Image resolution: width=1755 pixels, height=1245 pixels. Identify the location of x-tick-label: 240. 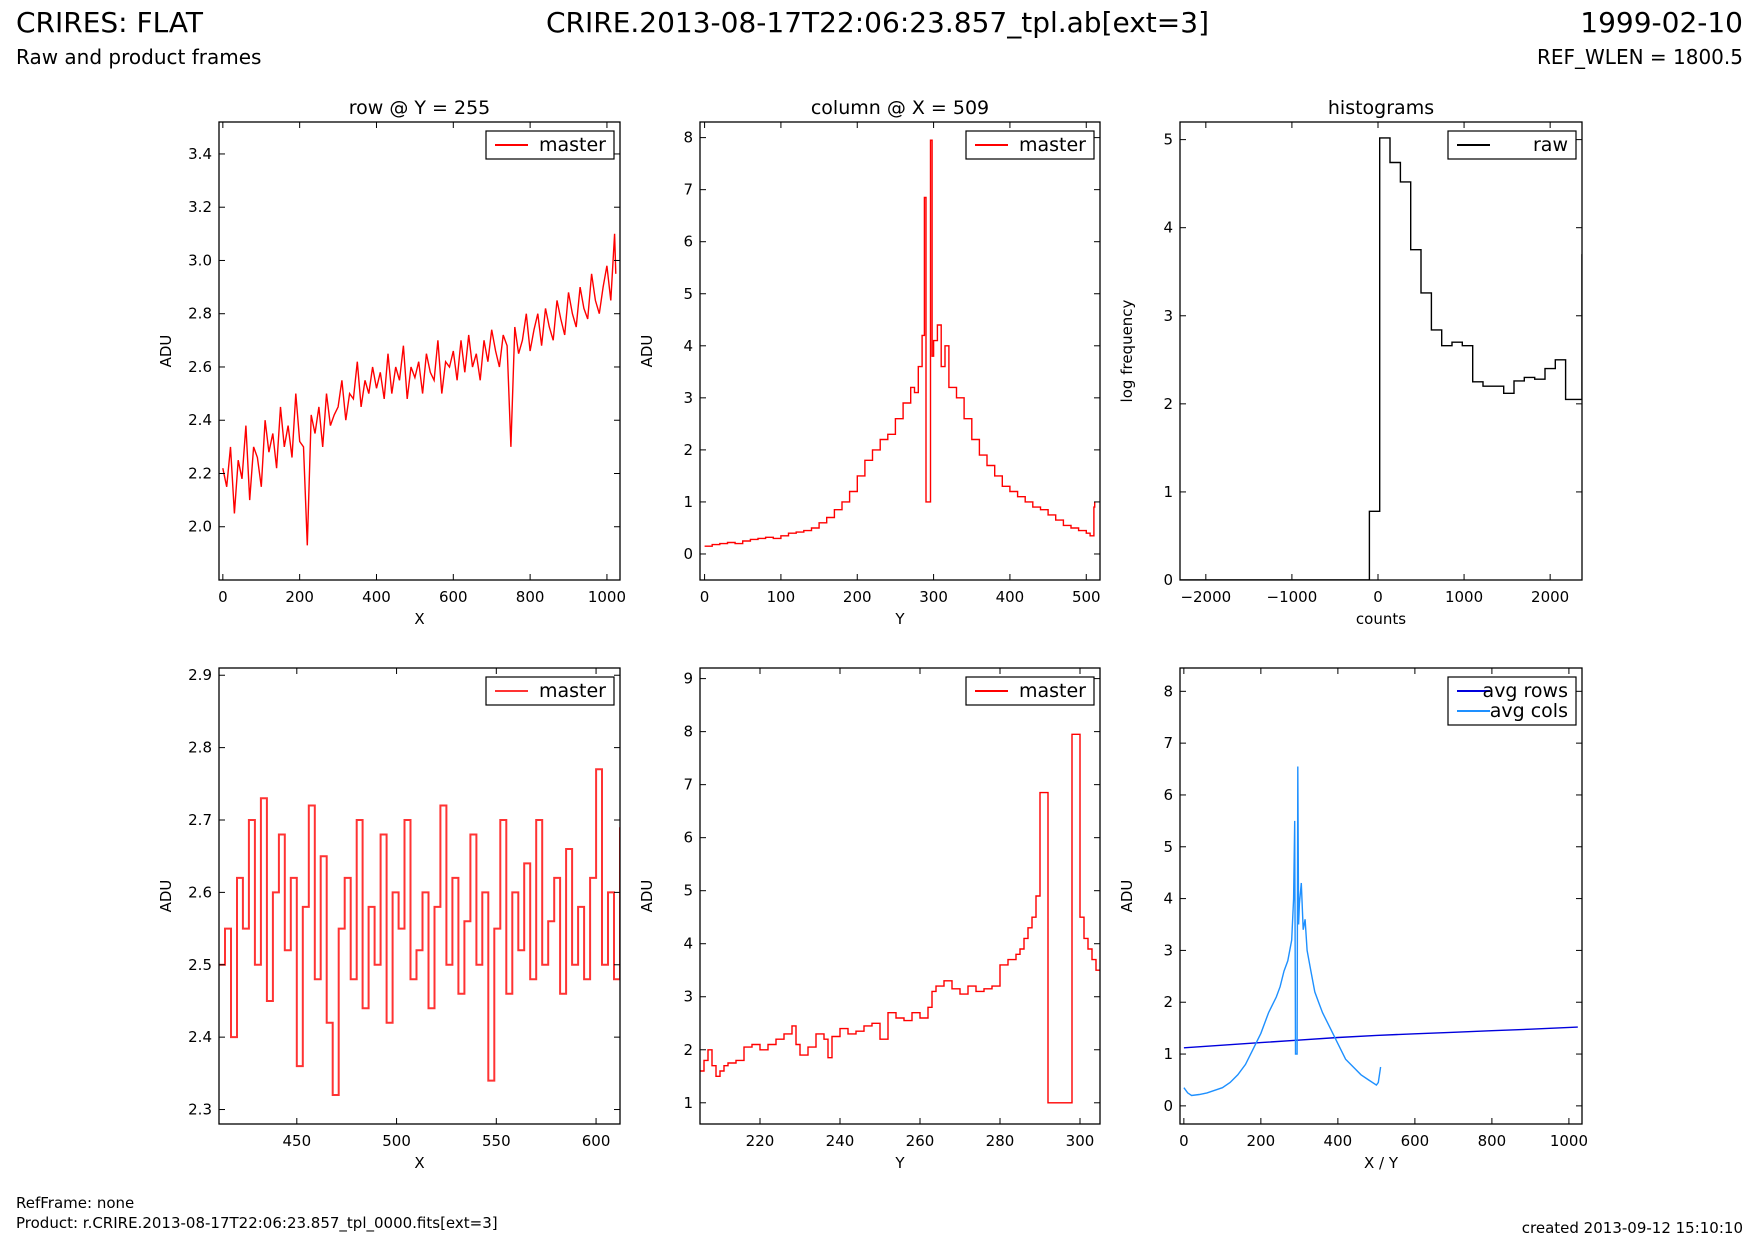
(840, 1141).